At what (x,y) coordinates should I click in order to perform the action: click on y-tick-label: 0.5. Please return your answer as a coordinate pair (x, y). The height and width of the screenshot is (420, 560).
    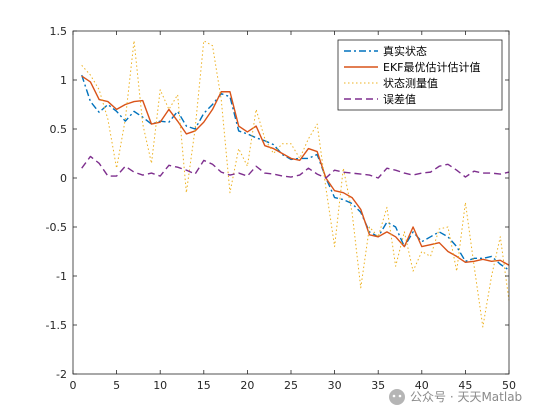
    Looking at the image, I should click on (59, 129).